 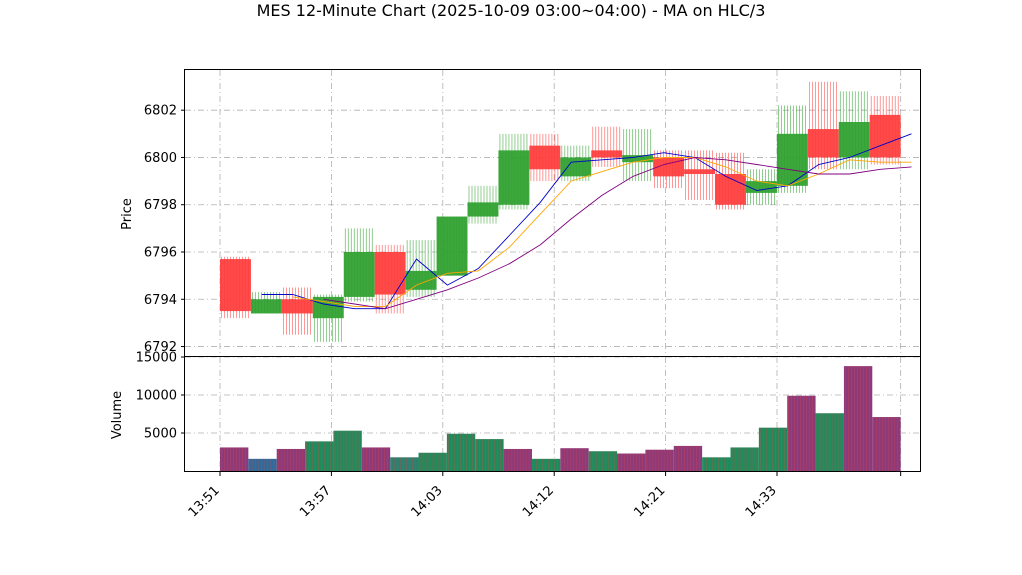 What do you see at coordinates (160, 253) in the screenshot?
I see `price-tick-label: 6796` at bounding box center [160, 253].